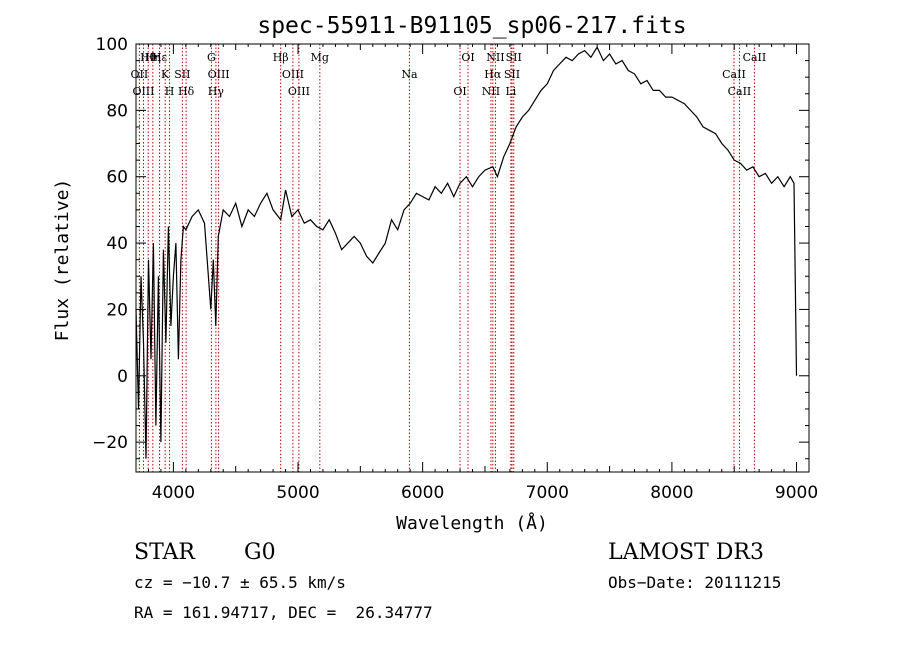 The height and width of the screenshot is (649, 900). Describe the element at coordinates (320, 57) in the screenshot. I see `line-label: Mg` at that location.